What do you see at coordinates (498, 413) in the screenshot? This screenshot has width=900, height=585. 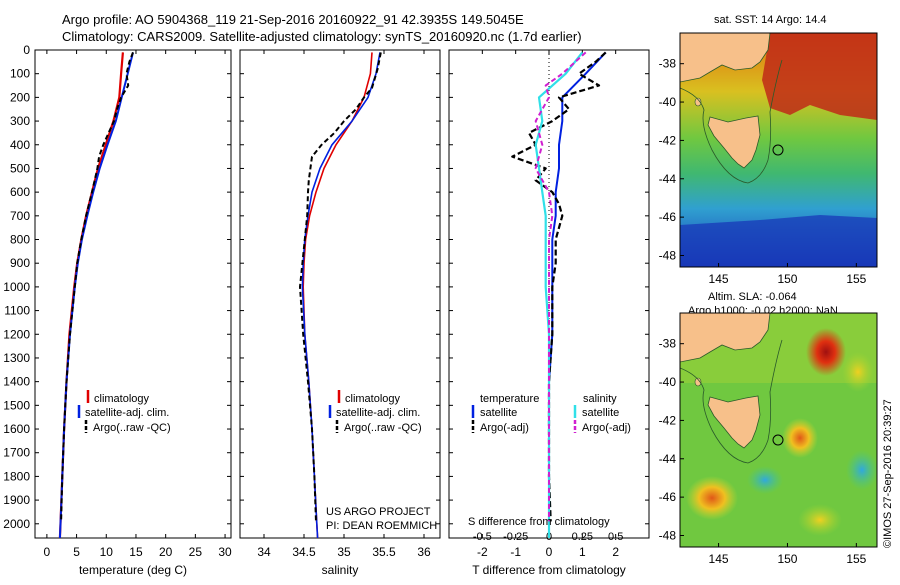 I see `legend-t-satellite-label: satellite` at bounding box center [498, 413].